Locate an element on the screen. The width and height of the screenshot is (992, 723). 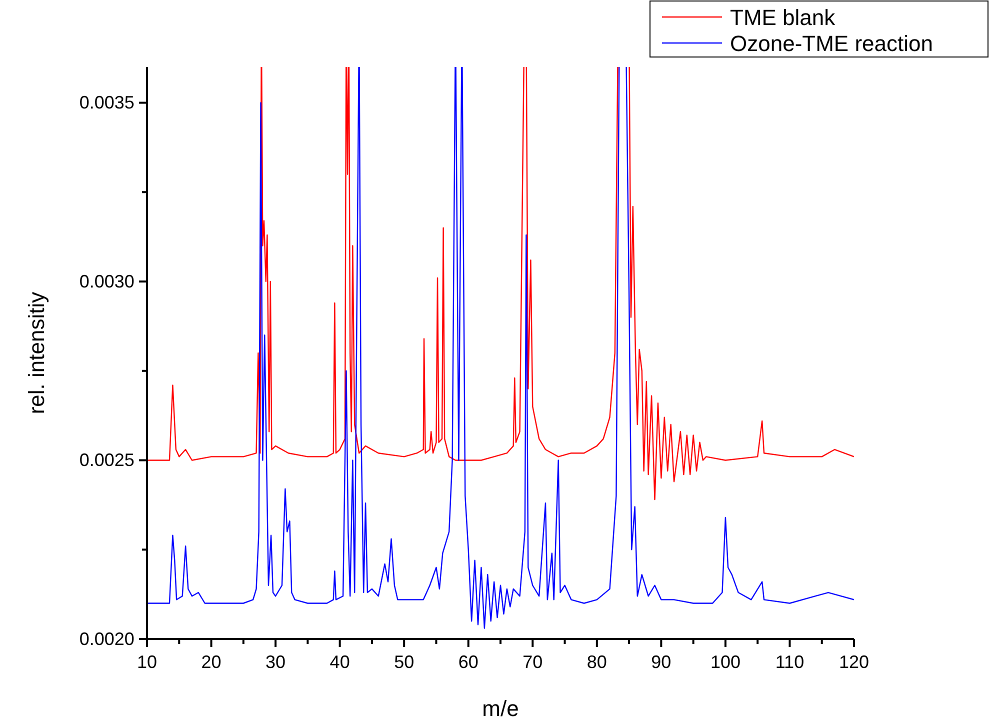
x-tick-label: 90 is located at coordinates (661, 662).